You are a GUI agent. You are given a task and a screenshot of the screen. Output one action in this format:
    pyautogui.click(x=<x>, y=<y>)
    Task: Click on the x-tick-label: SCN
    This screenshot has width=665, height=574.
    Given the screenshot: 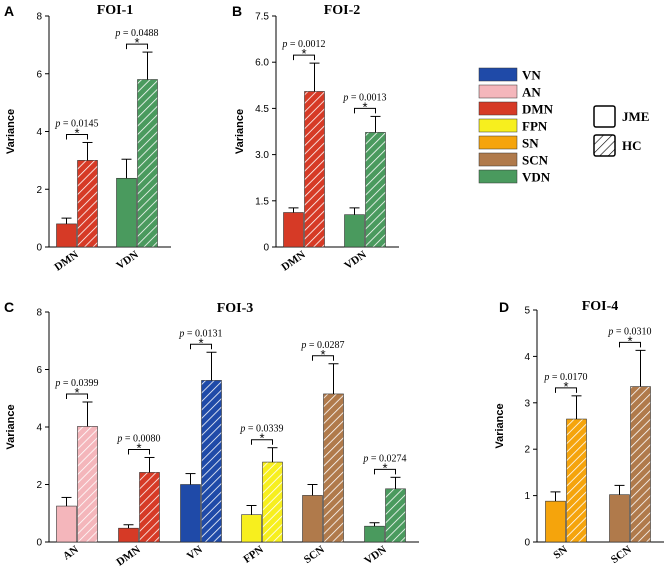 What is the action you would take?
    pyautogui.click(x=314, y=555)
    